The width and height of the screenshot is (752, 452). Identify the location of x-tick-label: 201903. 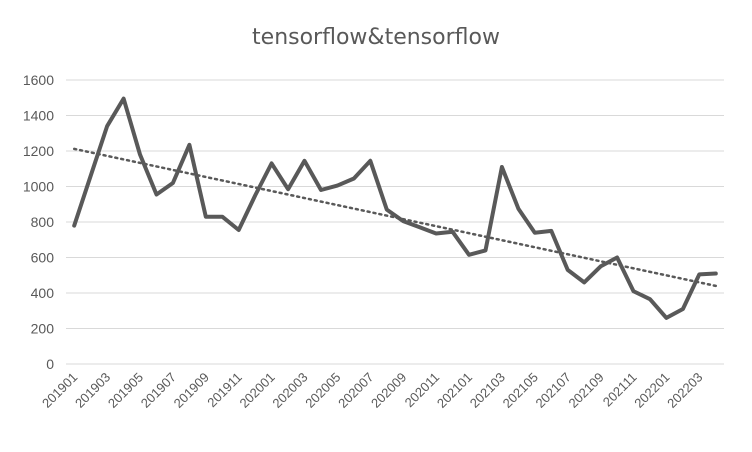
(92, 390).